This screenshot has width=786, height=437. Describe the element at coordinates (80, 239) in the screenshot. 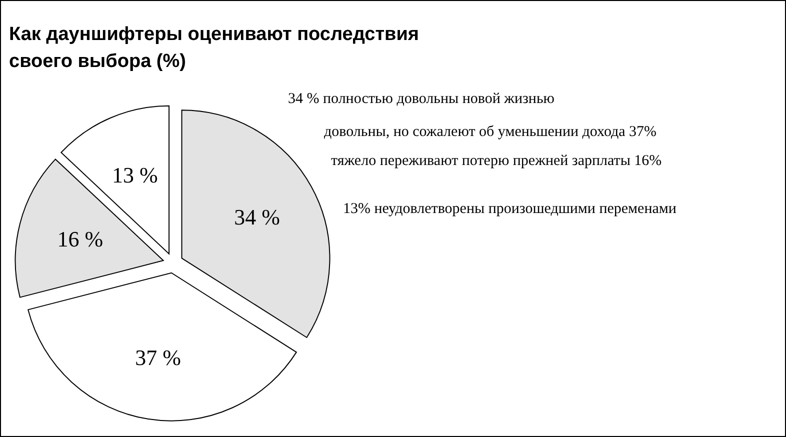

I see `data-label: 16 %` at that location.